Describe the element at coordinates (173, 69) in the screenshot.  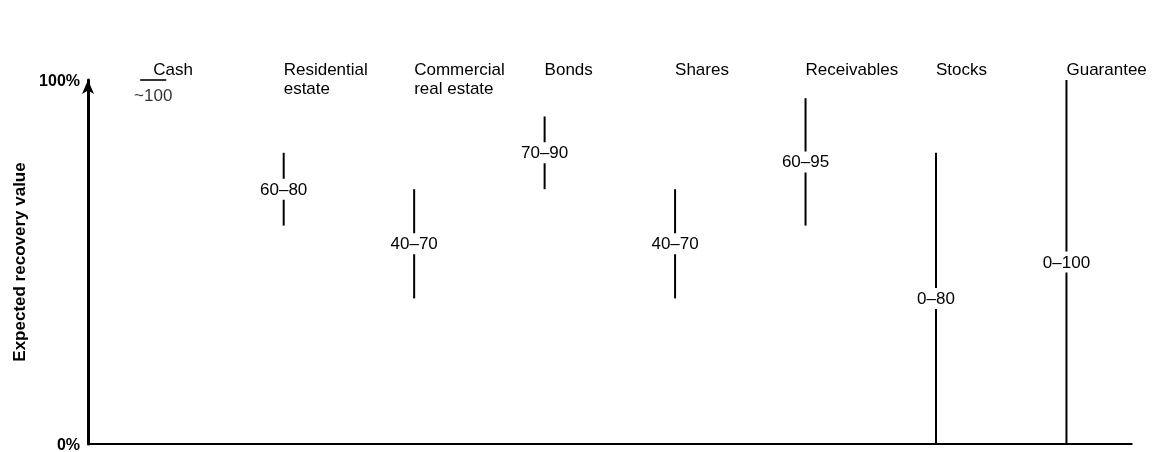
I see `x-tick-label: Cash` at that location.